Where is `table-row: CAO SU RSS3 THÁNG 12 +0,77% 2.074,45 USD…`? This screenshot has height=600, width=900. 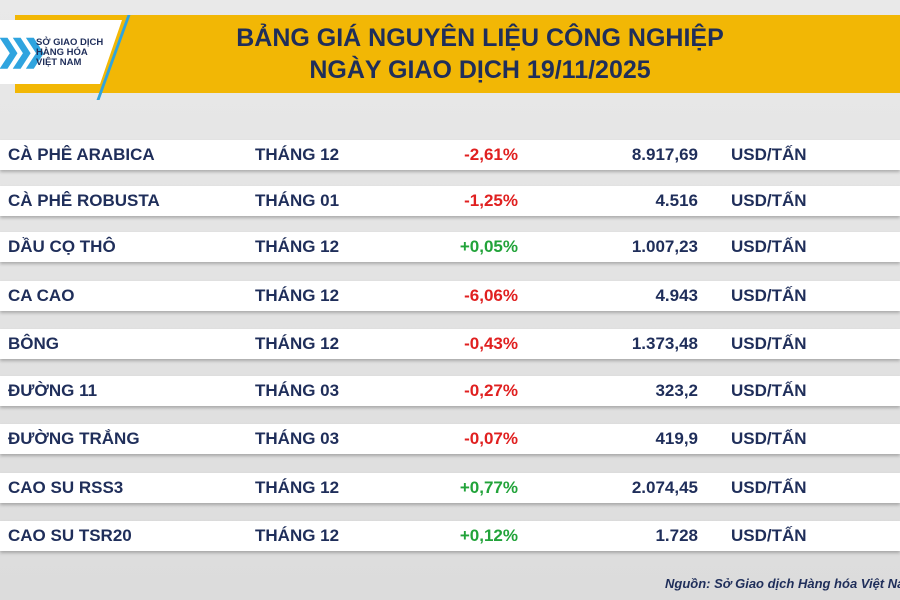 table-row: CAO SU RSS3 THÁNG 12 +0,77% 2.074,45 USD… is located at coordinates (450, 488).